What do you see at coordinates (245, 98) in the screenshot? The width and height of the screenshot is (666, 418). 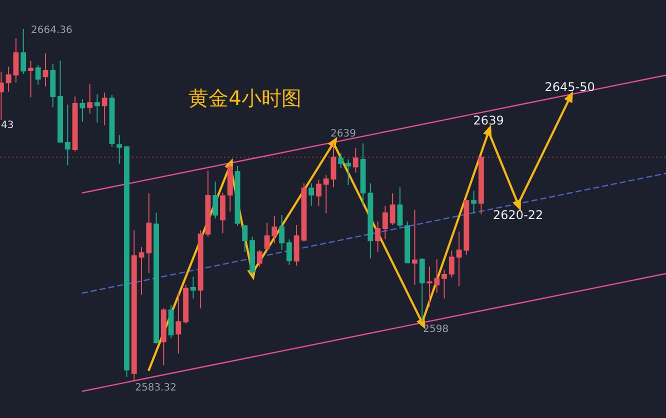 I see `title: 黄金4小时图` at bounding box center [245, 98].